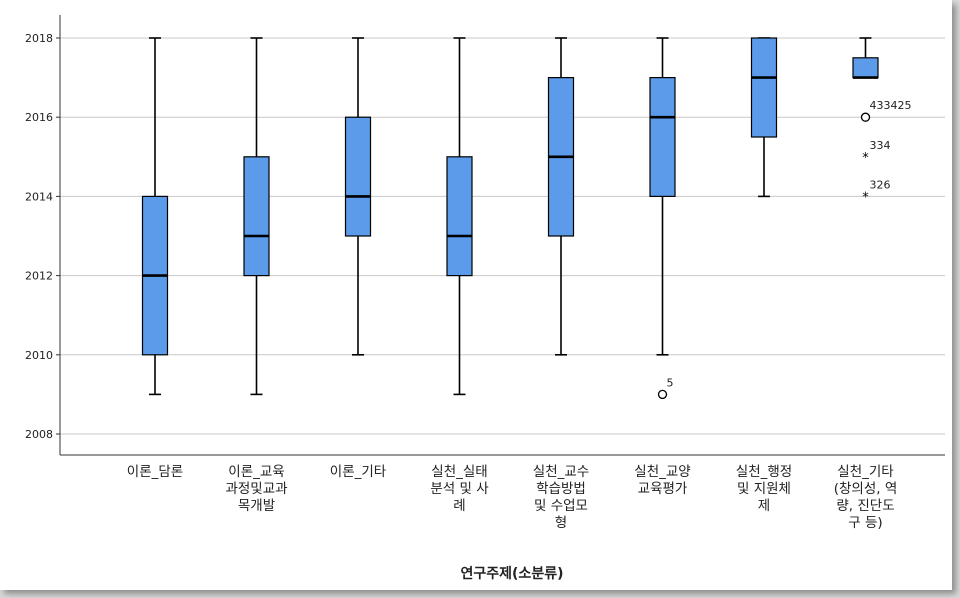 This screenshot has width=960, height=598. What do you see at coordinates (358, 472) in the screenshot?
I see `x-category-label: 이론_기타` at bounding box center [358, 472].